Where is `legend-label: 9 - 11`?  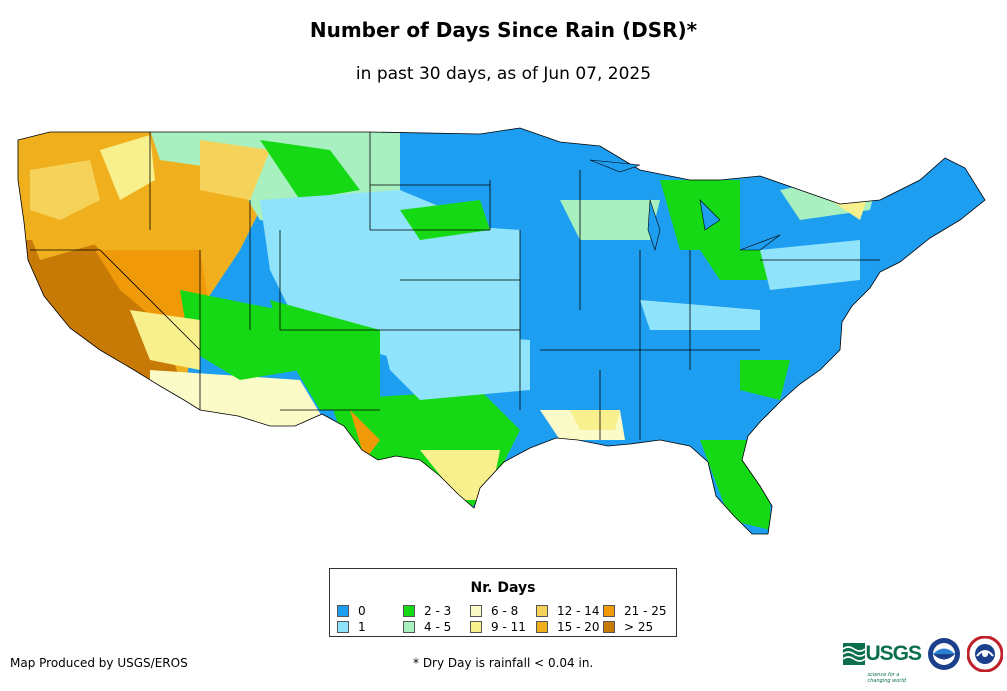 legend-label: 9 - 11 is located at coordinates (508, 627).